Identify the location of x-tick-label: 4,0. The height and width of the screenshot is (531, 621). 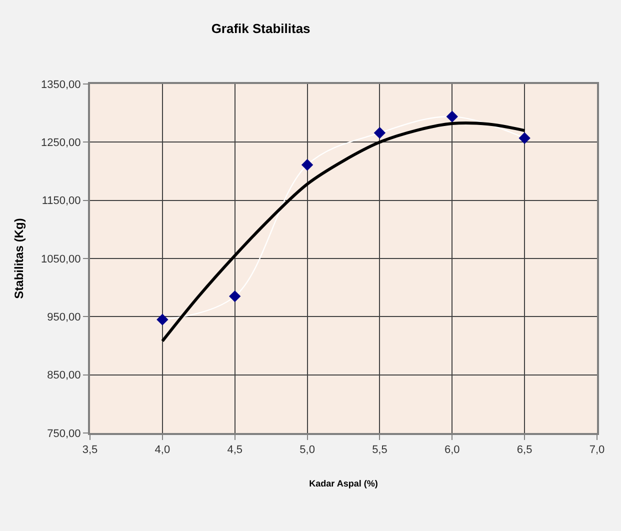
(162, 450).